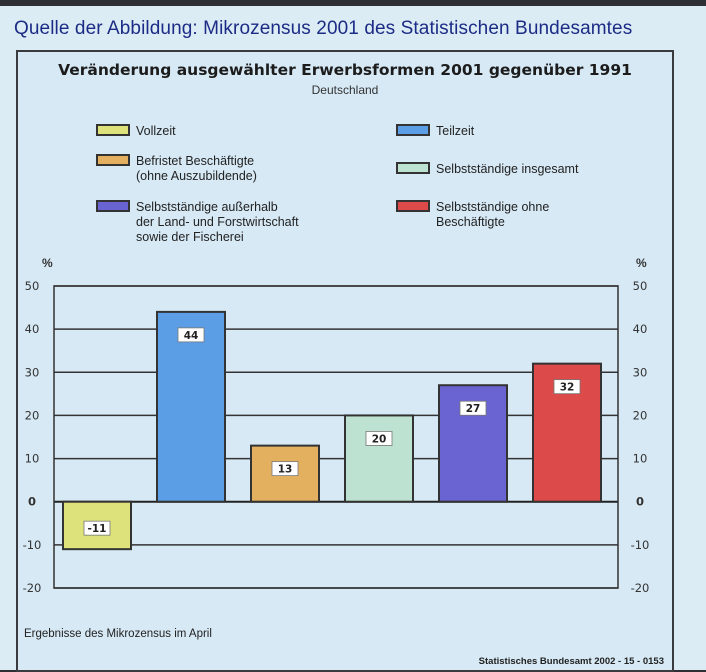  What do you see at coordinates (413, 130) in the screenshot?
I see `legend-swatch-teilzeit` at bounding box center [413, 130].